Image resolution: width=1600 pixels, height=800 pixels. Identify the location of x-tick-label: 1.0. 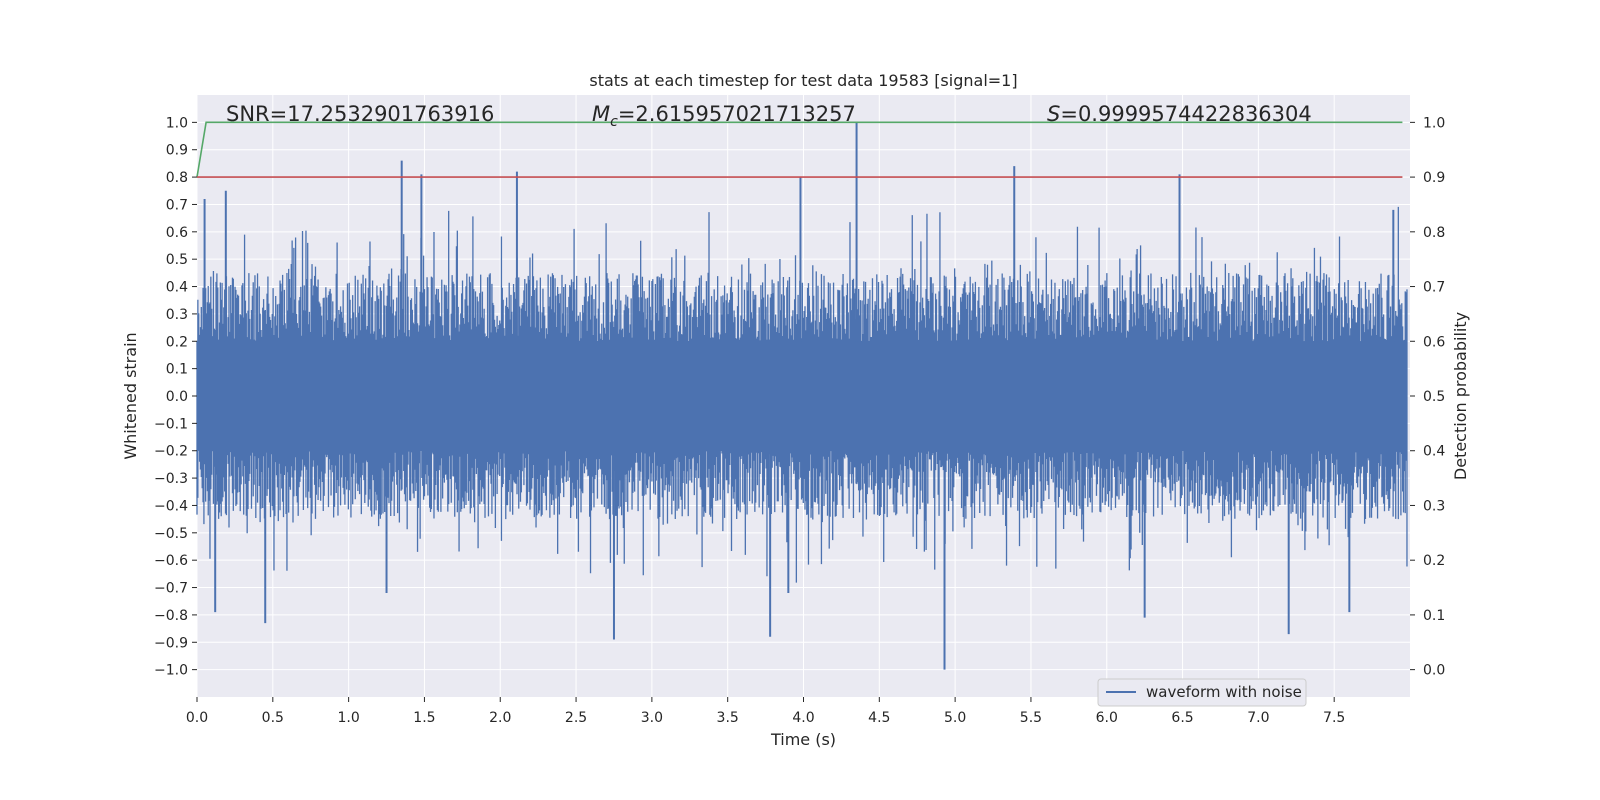
(348, 718).